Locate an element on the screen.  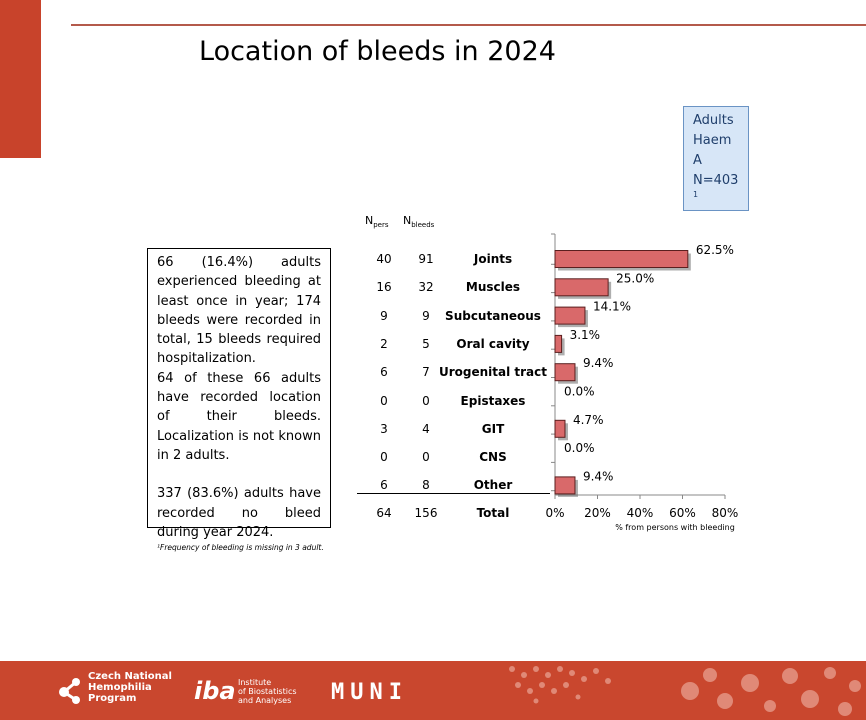
nbleeds-cell: 8 is located at coordinates (426, 485).